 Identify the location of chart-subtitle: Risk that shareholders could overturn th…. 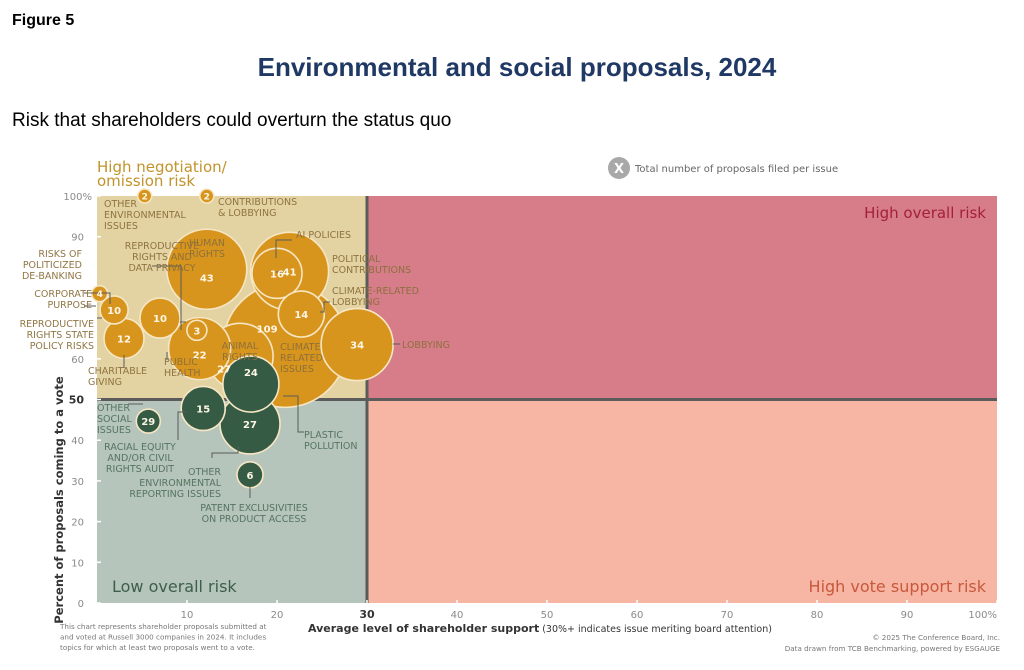
(232, 120).